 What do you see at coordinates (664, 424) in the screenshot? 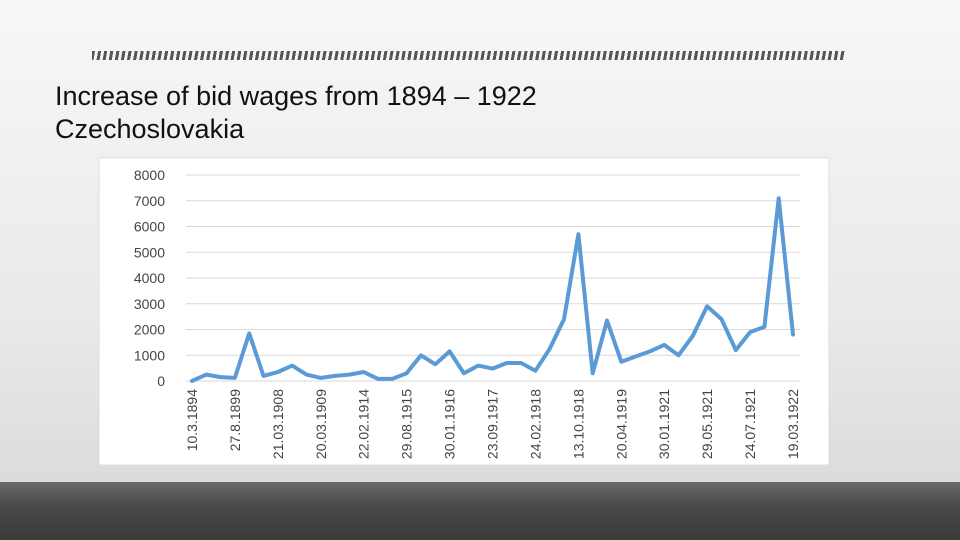
I see `x-tick-label: 30.01.1921` at bounding box center [664, 424].